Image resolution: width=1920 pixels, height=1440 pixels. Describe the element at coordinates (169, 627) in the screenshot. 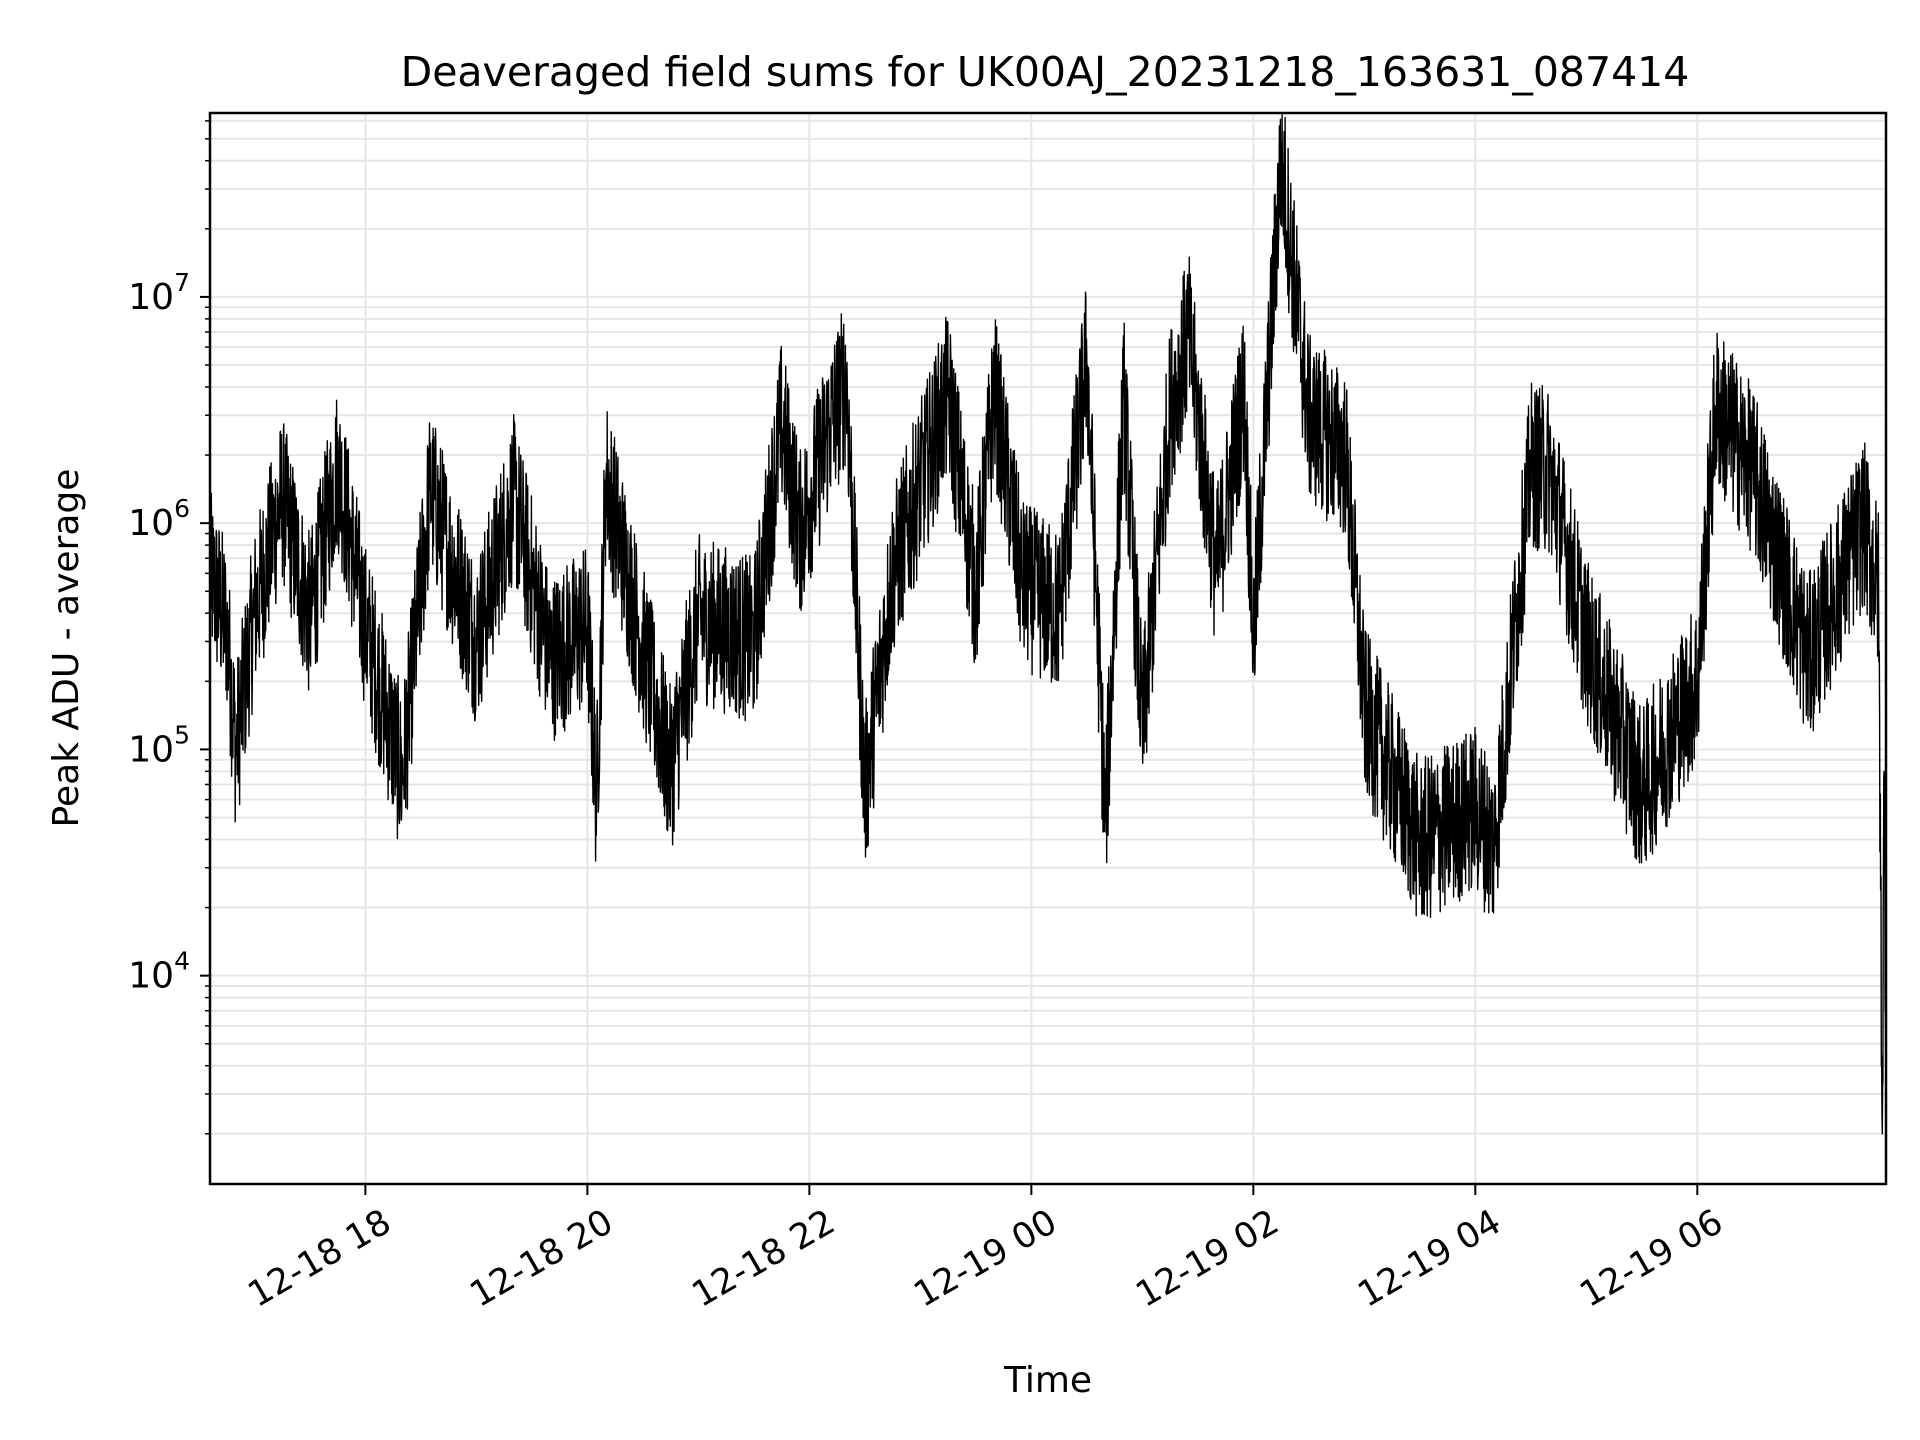

I see `y-axis: 10⁴ 10⁵ 10⁶ 10⁷` at that location.